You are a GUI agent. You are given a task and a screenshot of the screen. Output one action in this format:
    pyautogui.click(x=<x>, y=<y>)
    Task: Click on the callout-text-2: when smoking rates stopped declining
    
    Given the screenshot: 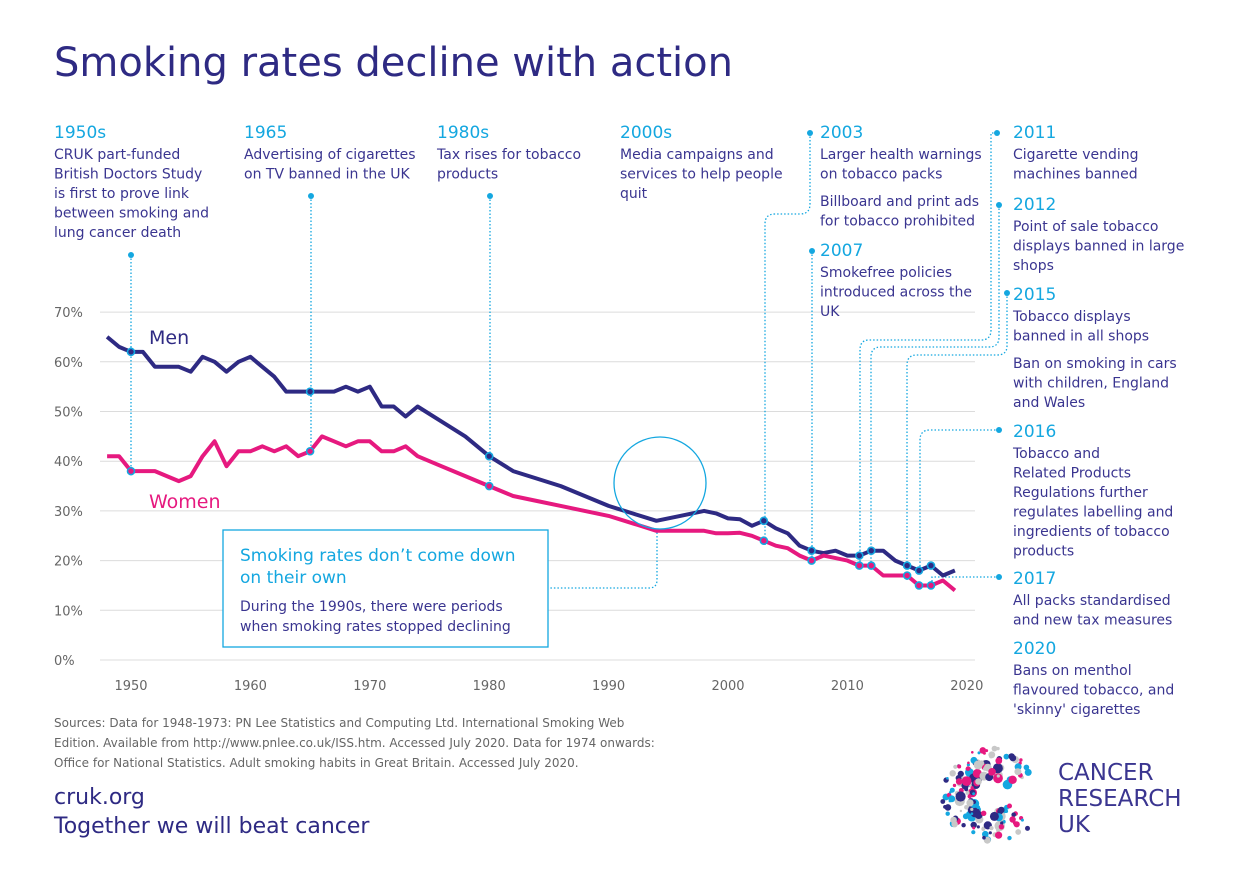 What is the action you would take?
    pyautogui.click(x=375, y=627)
    